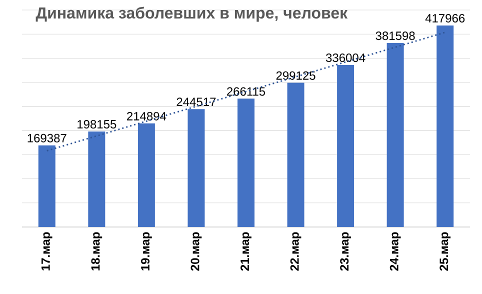 The width and height of the screenshot is (482, 294). I want to click on x-tick-label: 20.мар, so click(196, 251).